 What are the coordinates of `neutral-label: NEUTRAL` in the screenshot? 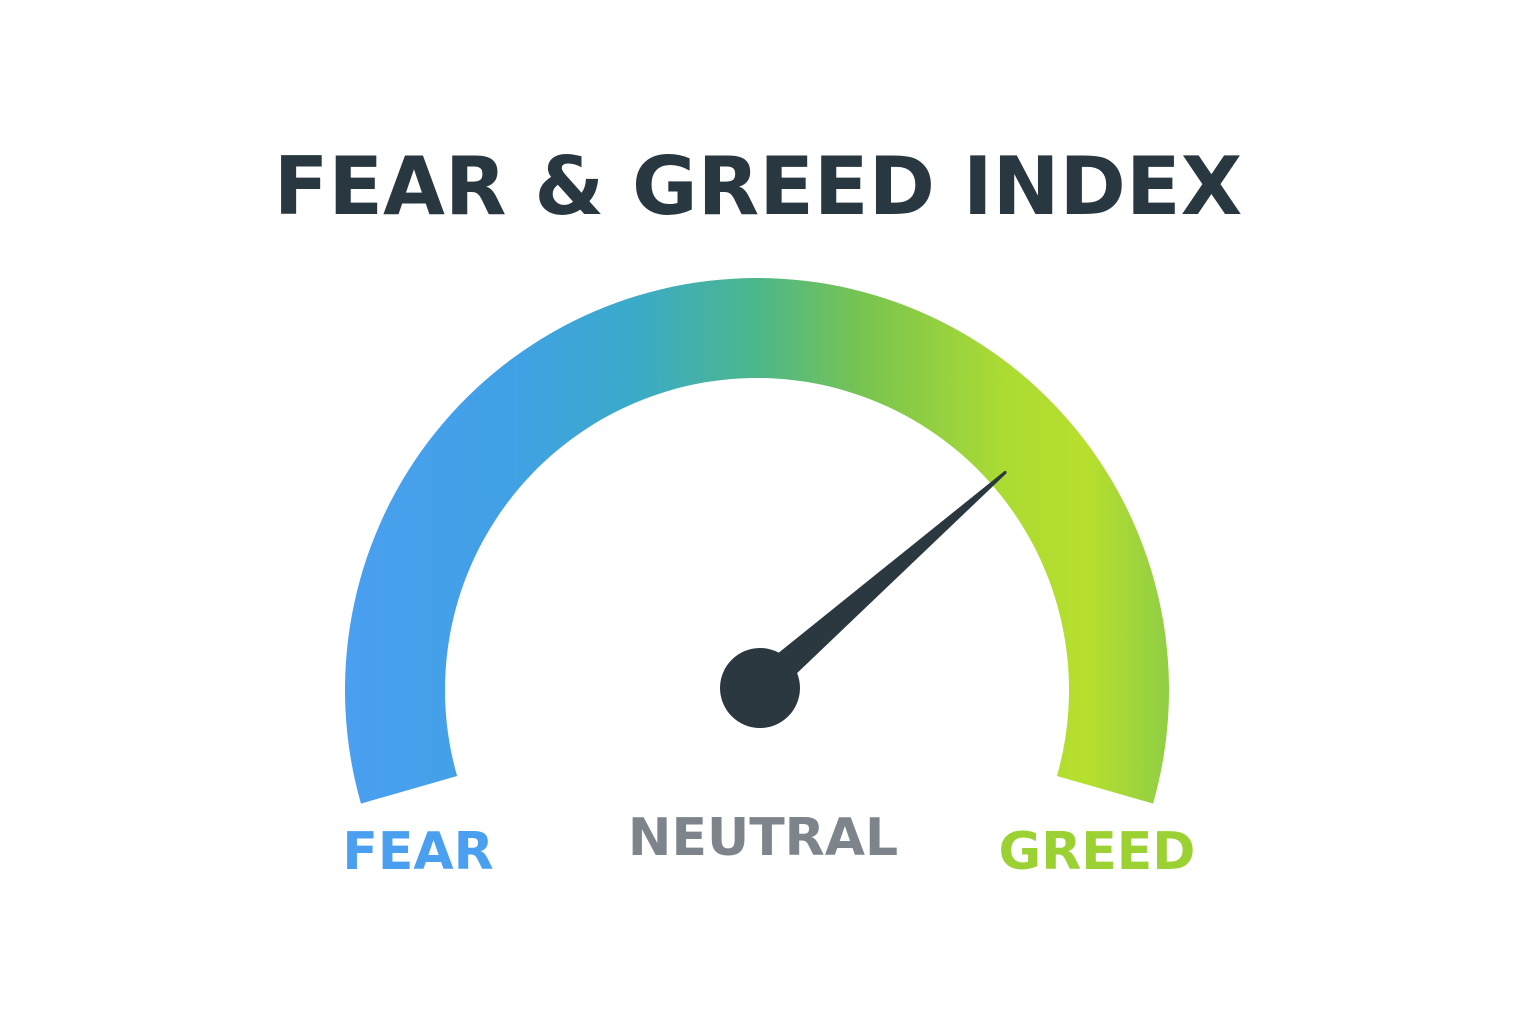 It's located at (763, 838).